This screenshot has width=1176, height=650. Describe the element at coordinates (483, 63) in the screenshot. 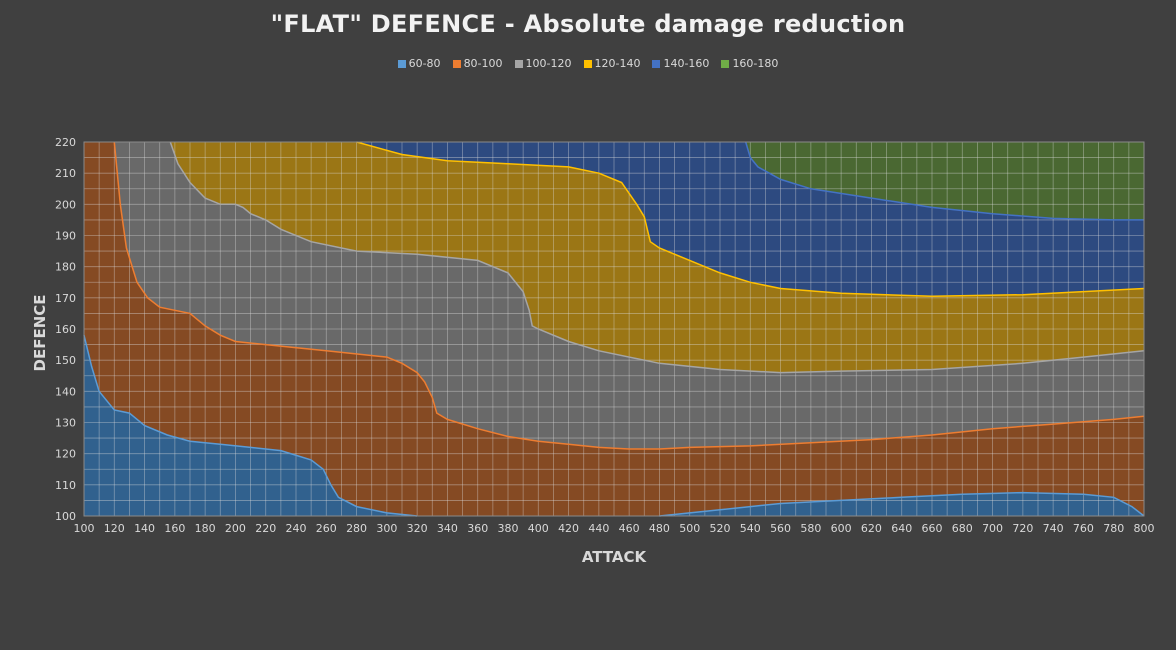

I see `legend-label: 80-100` at that location.